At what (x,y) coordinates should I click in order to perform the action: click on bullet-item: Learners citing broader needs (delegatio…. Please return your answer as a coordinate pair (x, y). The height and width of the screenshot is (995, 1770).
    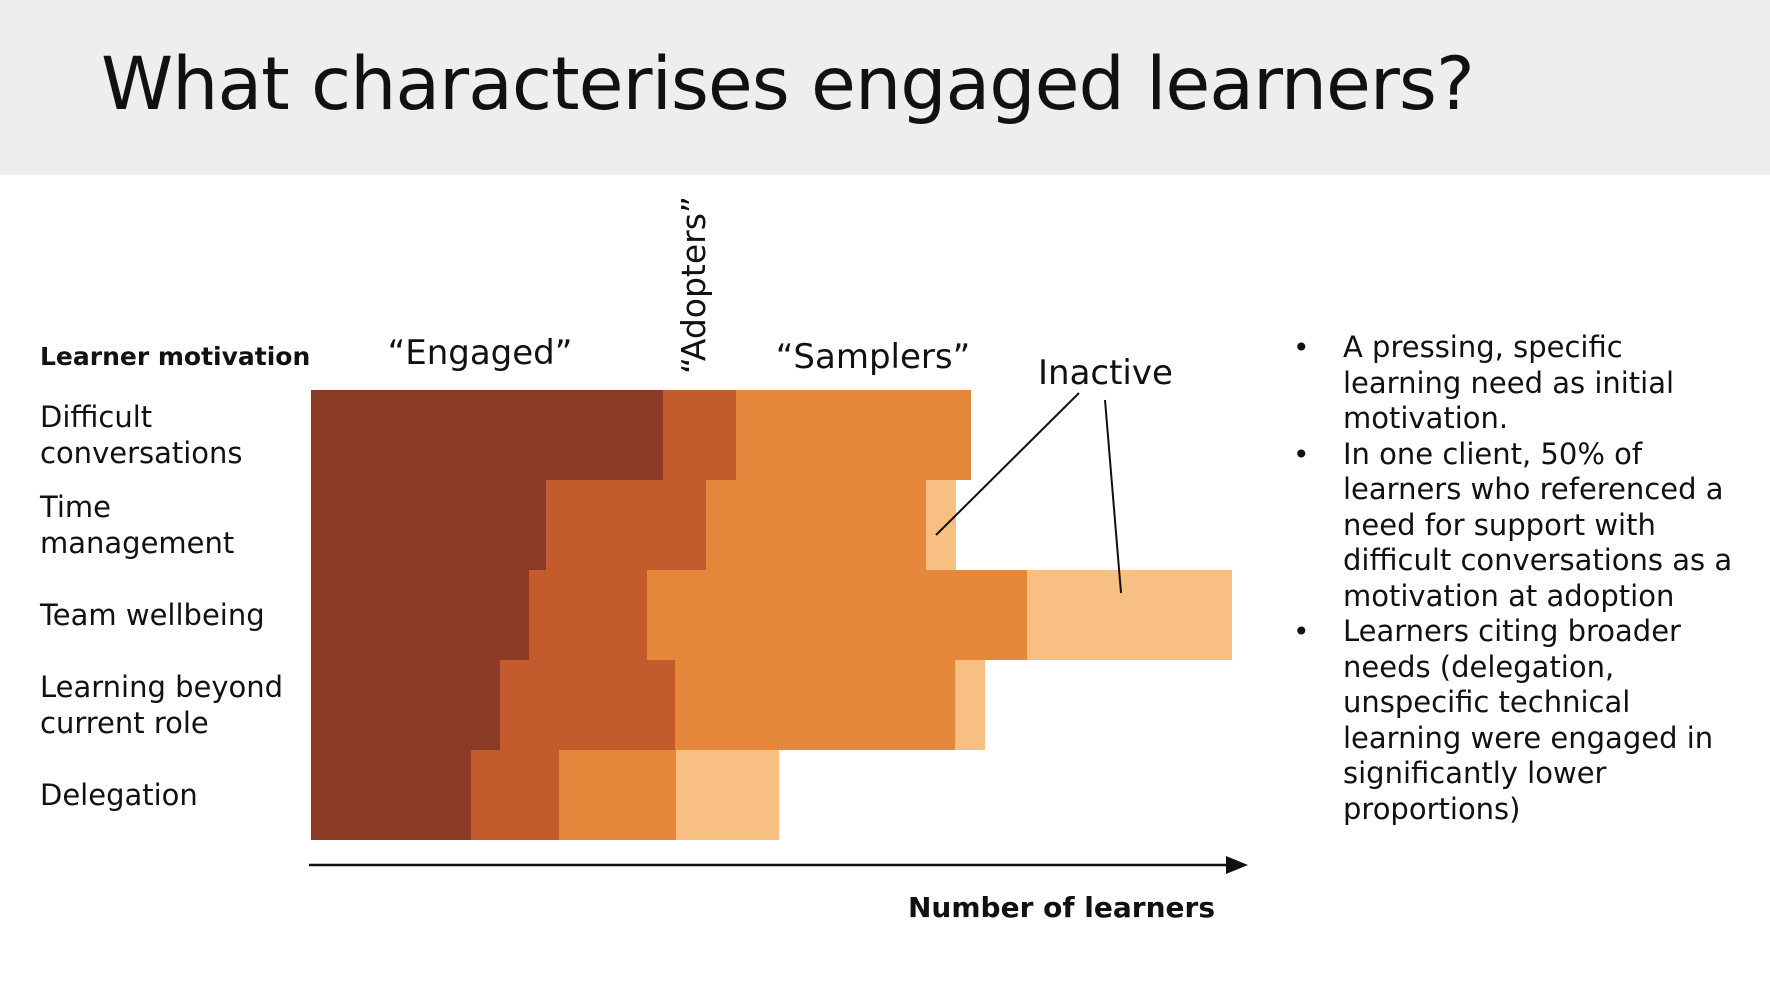
    Looking at the image, I should click on (1518, 720).